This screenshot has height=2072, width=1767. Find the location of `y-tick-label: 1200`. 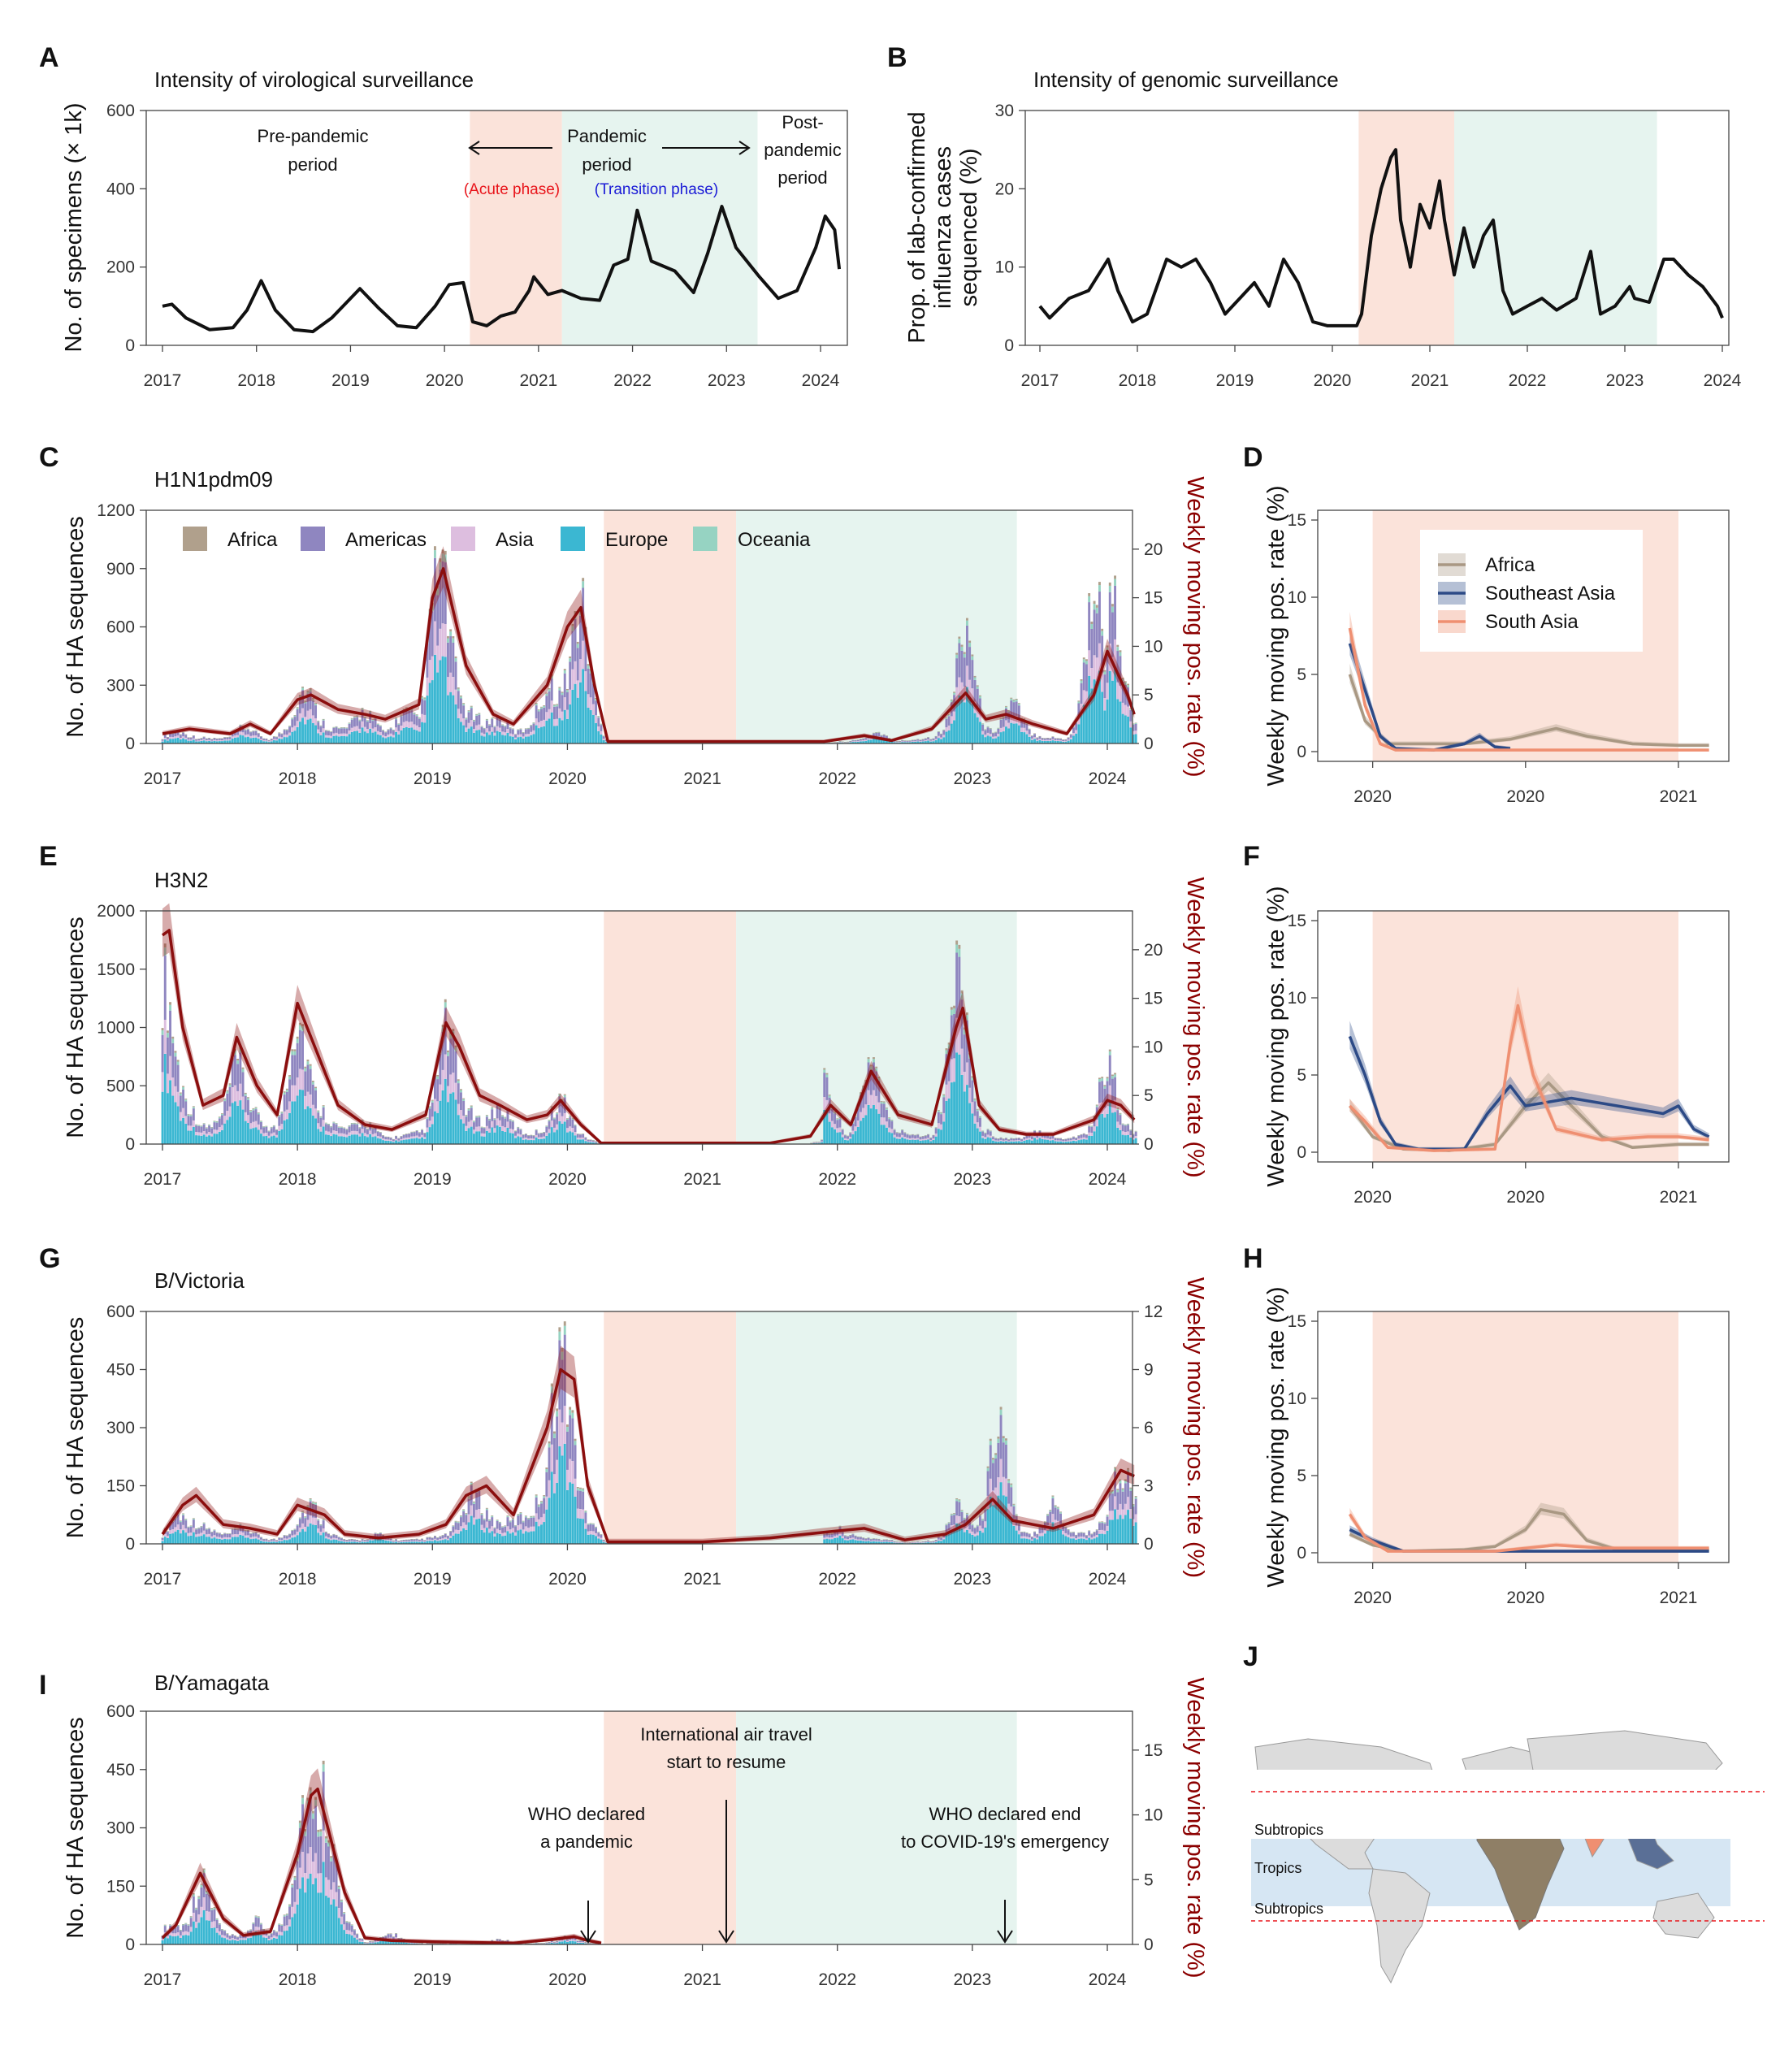

y-tick-label: 1200 is located at coordinates (116, 510).